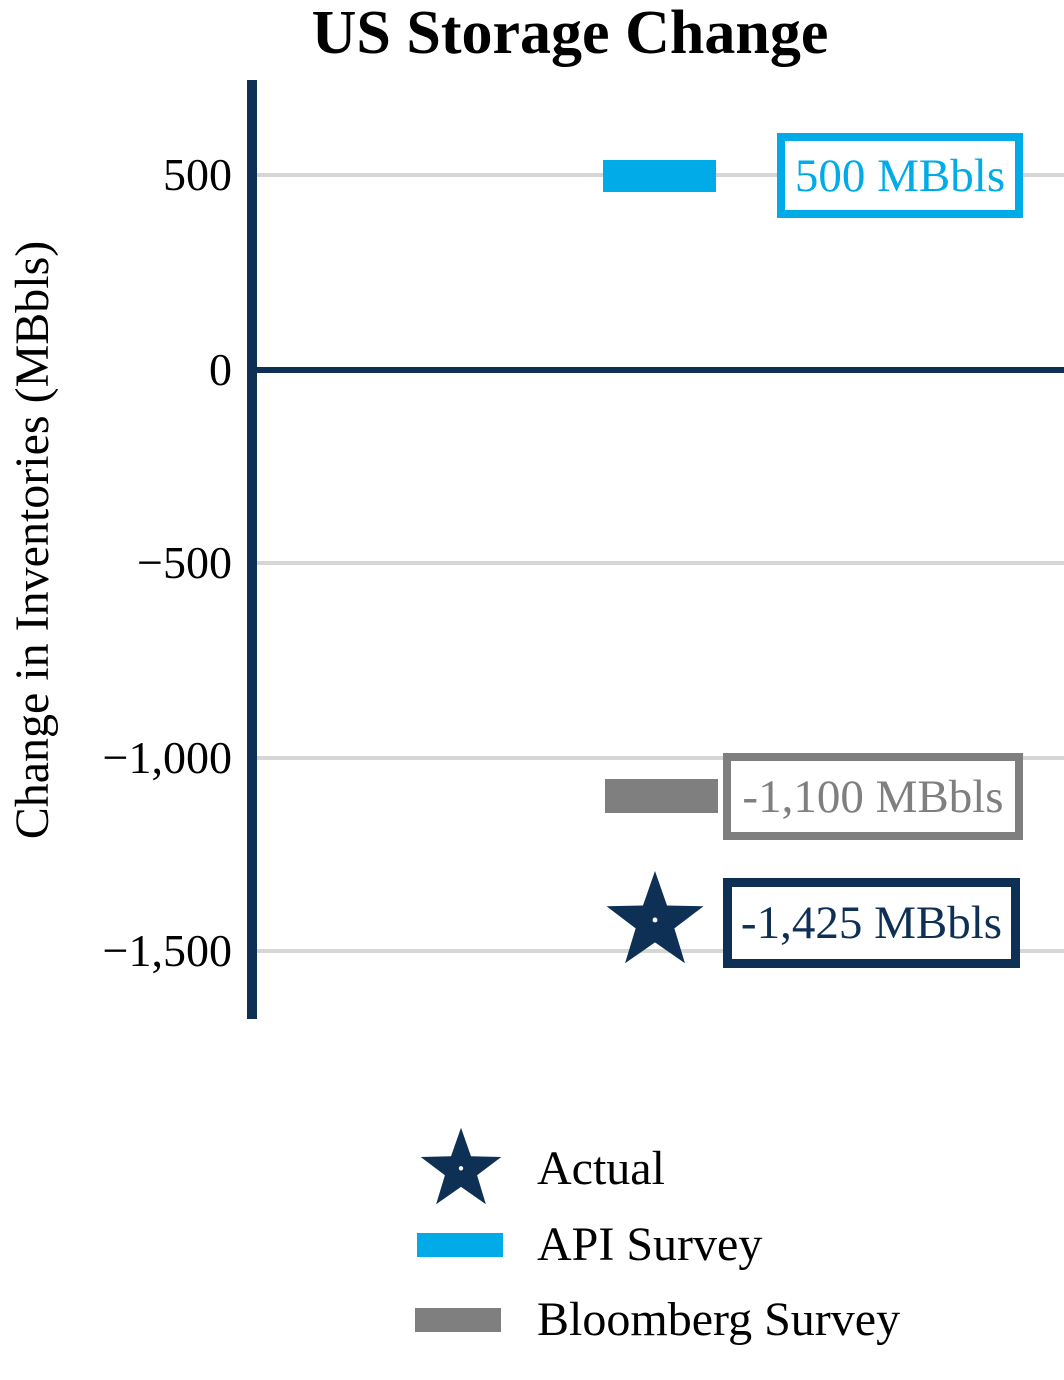 The width and height of the screenshot is (1064, 1380). What do you see at coordinates (659, 176) in the screenshot?
I see `api-survey-marker` at bounding box center [659, 176].